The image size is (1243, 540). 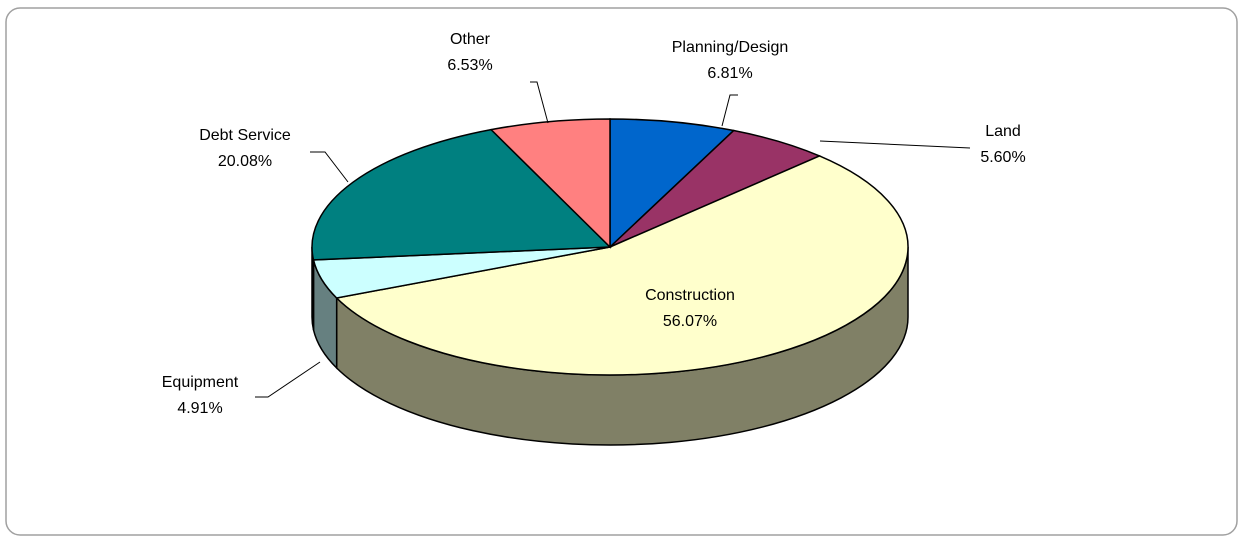 I want to click on slice-value-label: 5.60%, so click(x=1002, y=157).